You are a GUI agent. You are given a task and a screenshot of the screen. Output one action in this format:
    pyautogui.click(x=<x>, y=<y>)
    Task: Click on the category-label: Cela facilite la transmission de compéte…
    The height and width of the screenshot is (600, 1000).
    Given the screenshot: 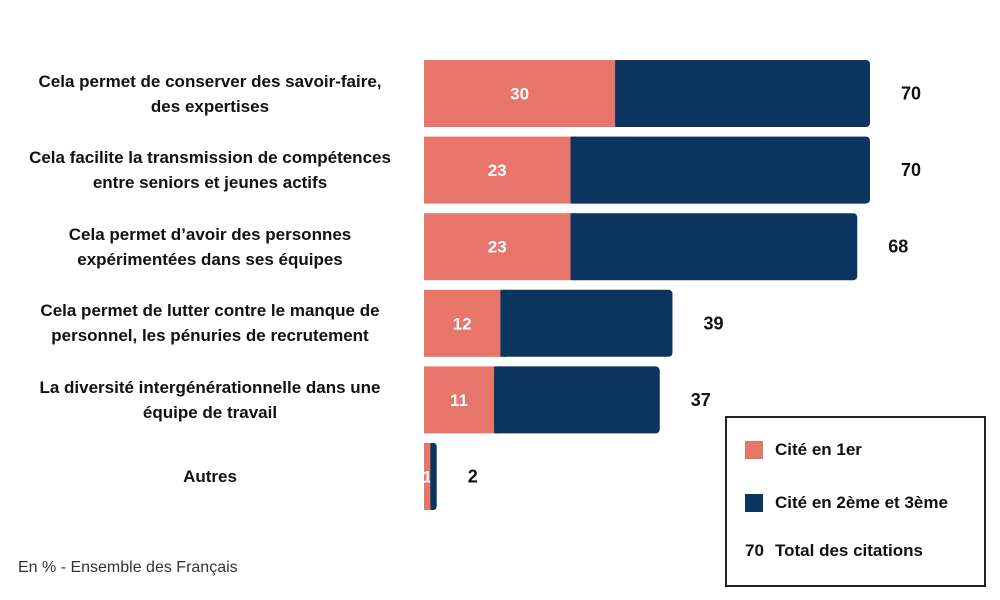 What is the action you would take?
    pyautogui.click(x=210, y=170)
    